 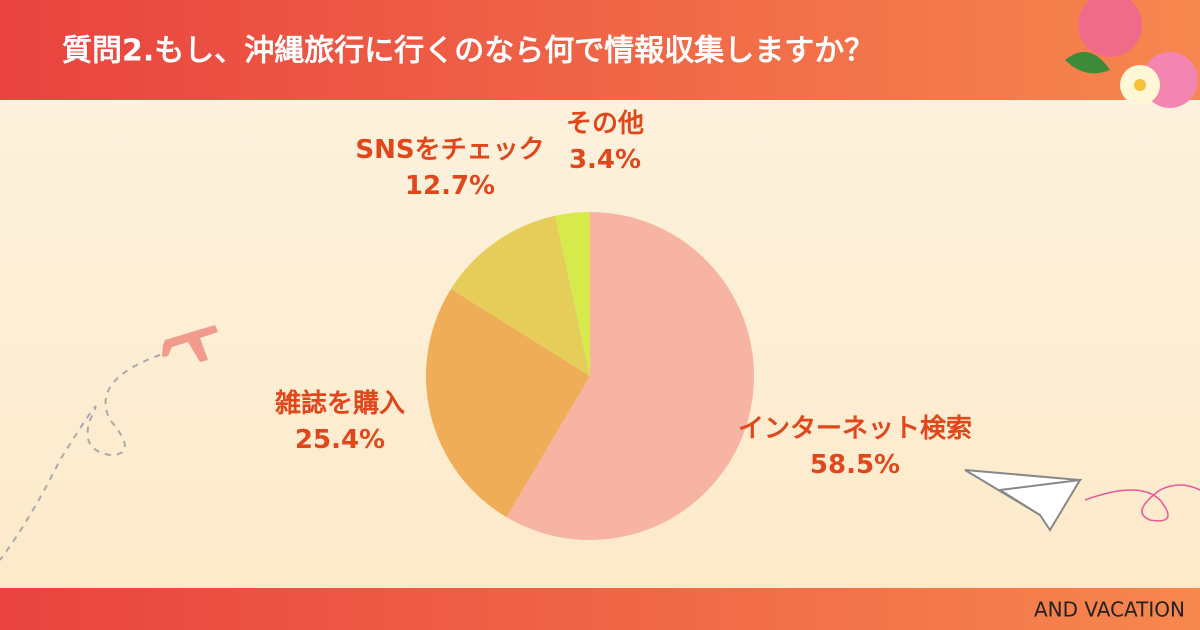 What do you see at coordinates (605, 124) in the screenshot?
I see `slice-label: その他` at bounding box center [605, 124].